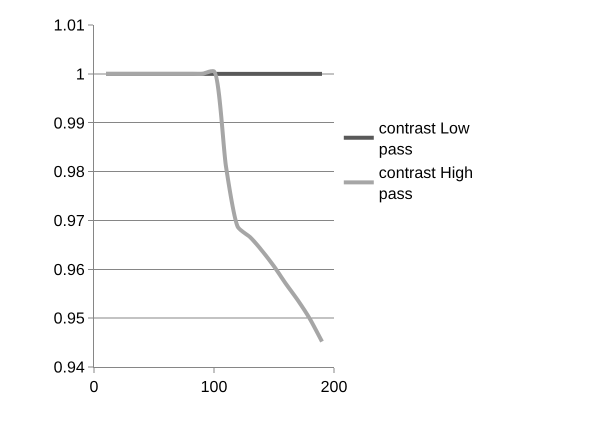 The width and height of the screenshot is (590, 428). What do you see at coordinates (80, 75) in the screenshot?
I see `y-tick-label: 1` at bounding box center [80, 75].